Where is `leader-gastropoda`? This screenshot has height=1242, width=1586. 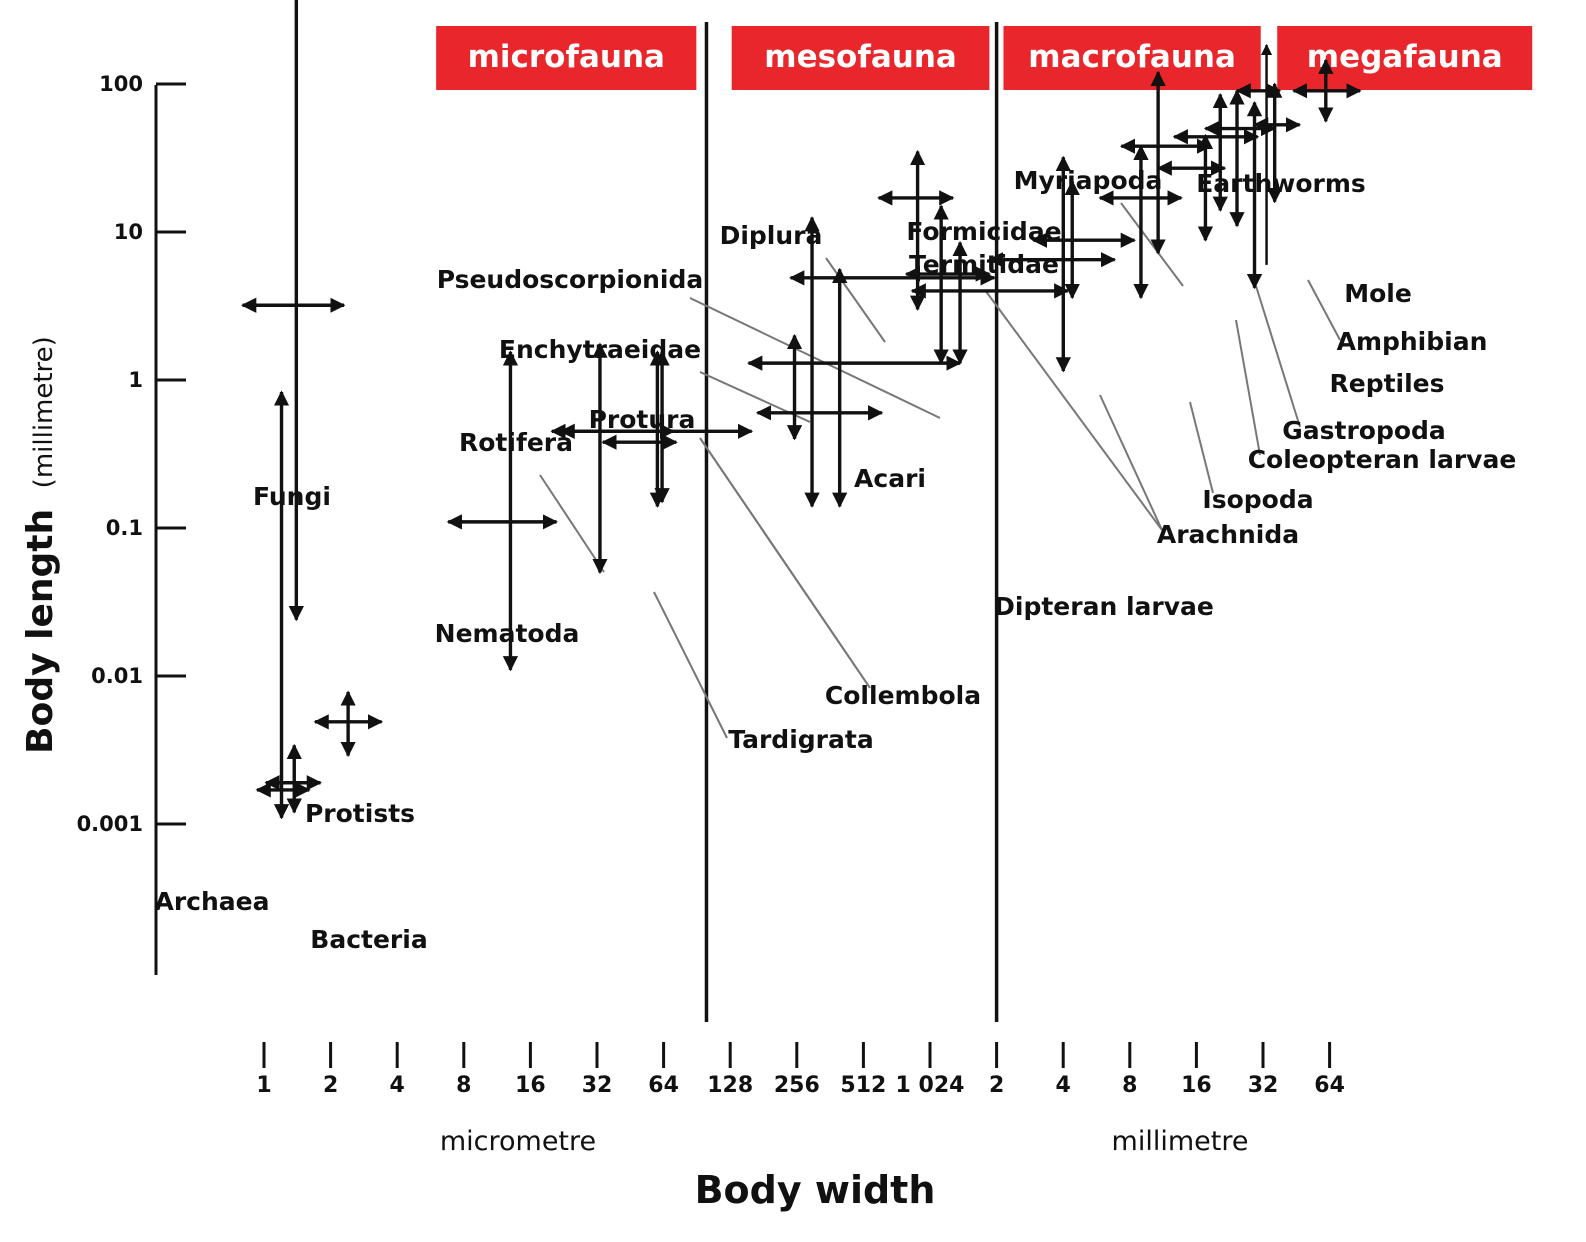 leader-gastropoda is located at coordinates (1278, 356).